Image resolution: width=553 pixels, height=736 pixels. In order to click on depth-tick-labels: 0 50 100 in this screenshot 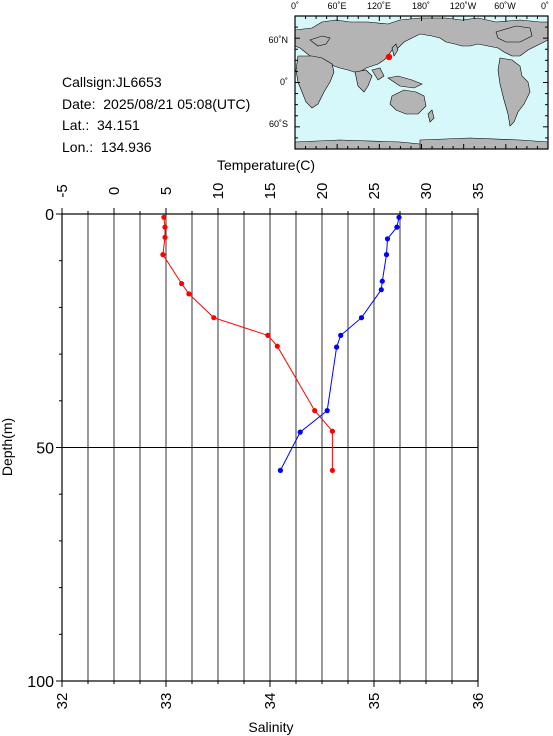, I will do `click(40, 449)`.